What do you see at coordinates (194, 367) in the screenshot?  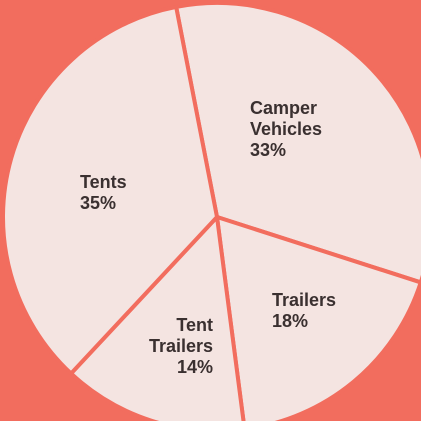 I see `value-label: 14%` at bounding box center [194, 367].